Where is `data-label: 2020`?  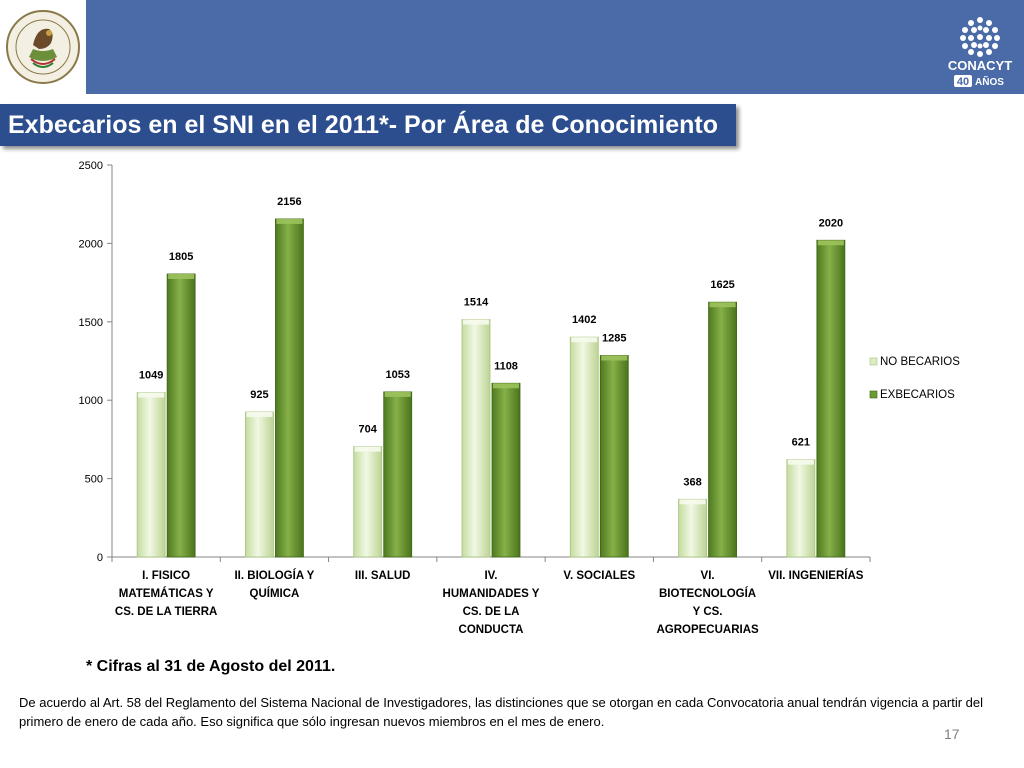 data-label: 2020 is located at coordinates (831, 223).